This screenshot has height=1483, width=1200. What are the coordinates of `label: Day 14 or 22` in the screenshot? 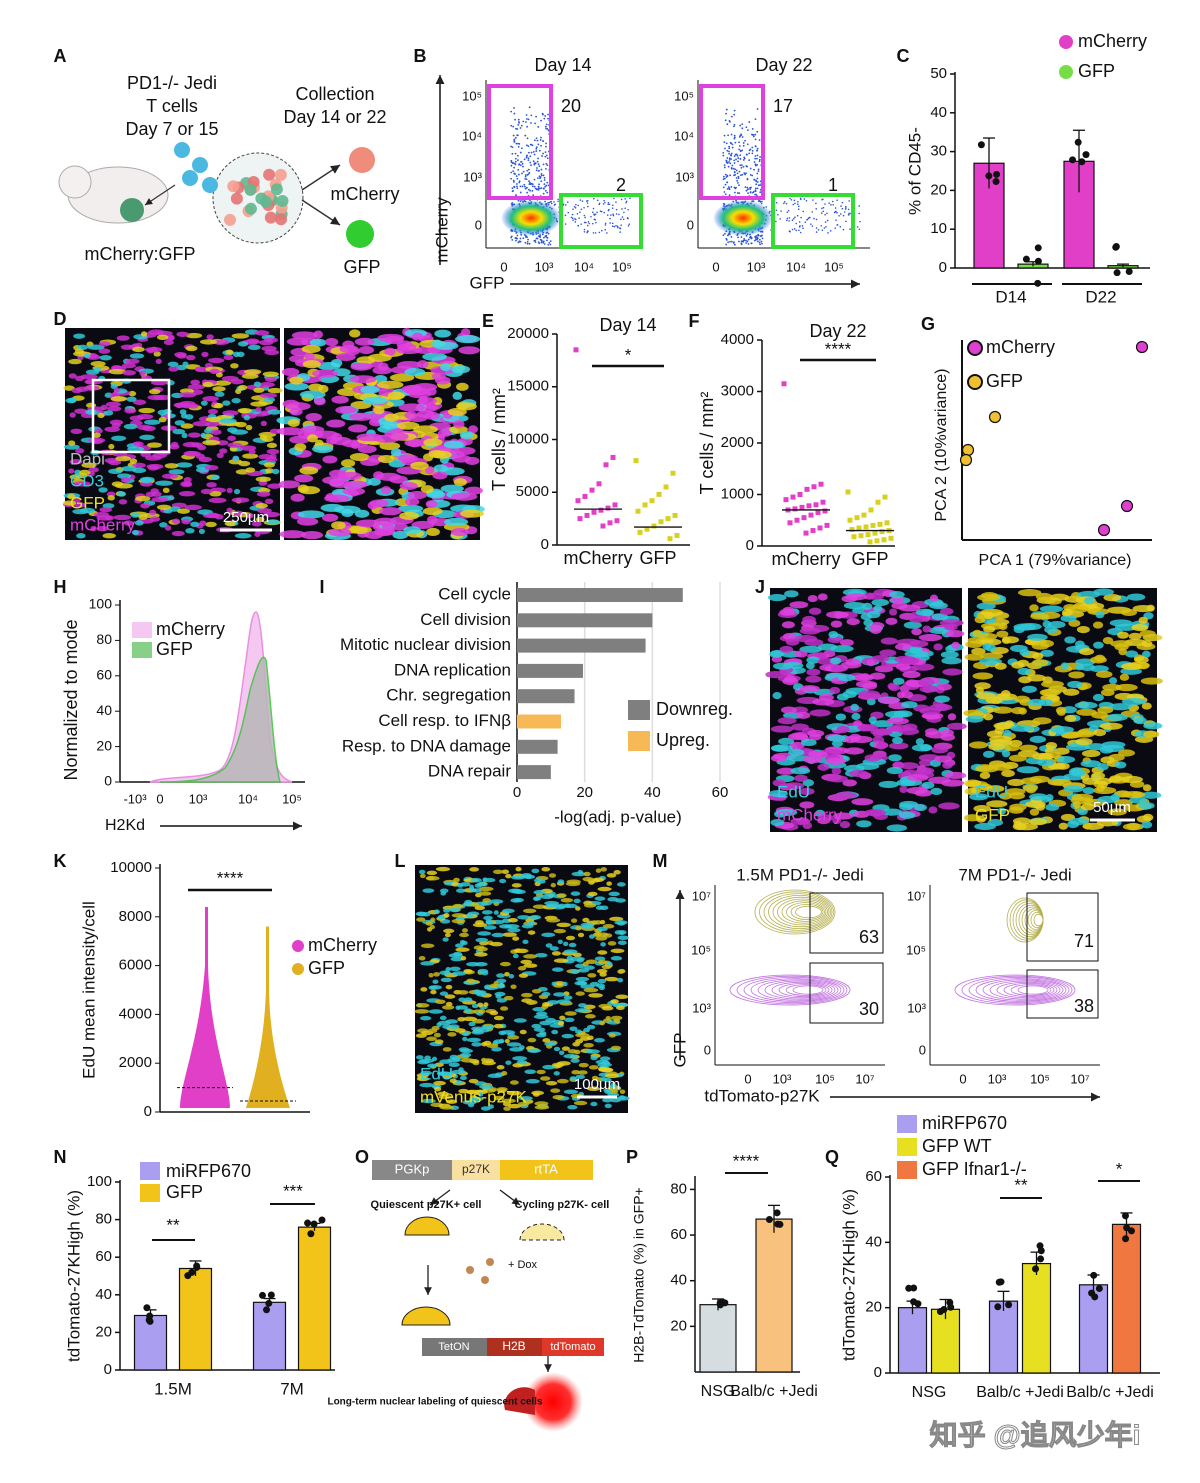 It's located at (334, 117).